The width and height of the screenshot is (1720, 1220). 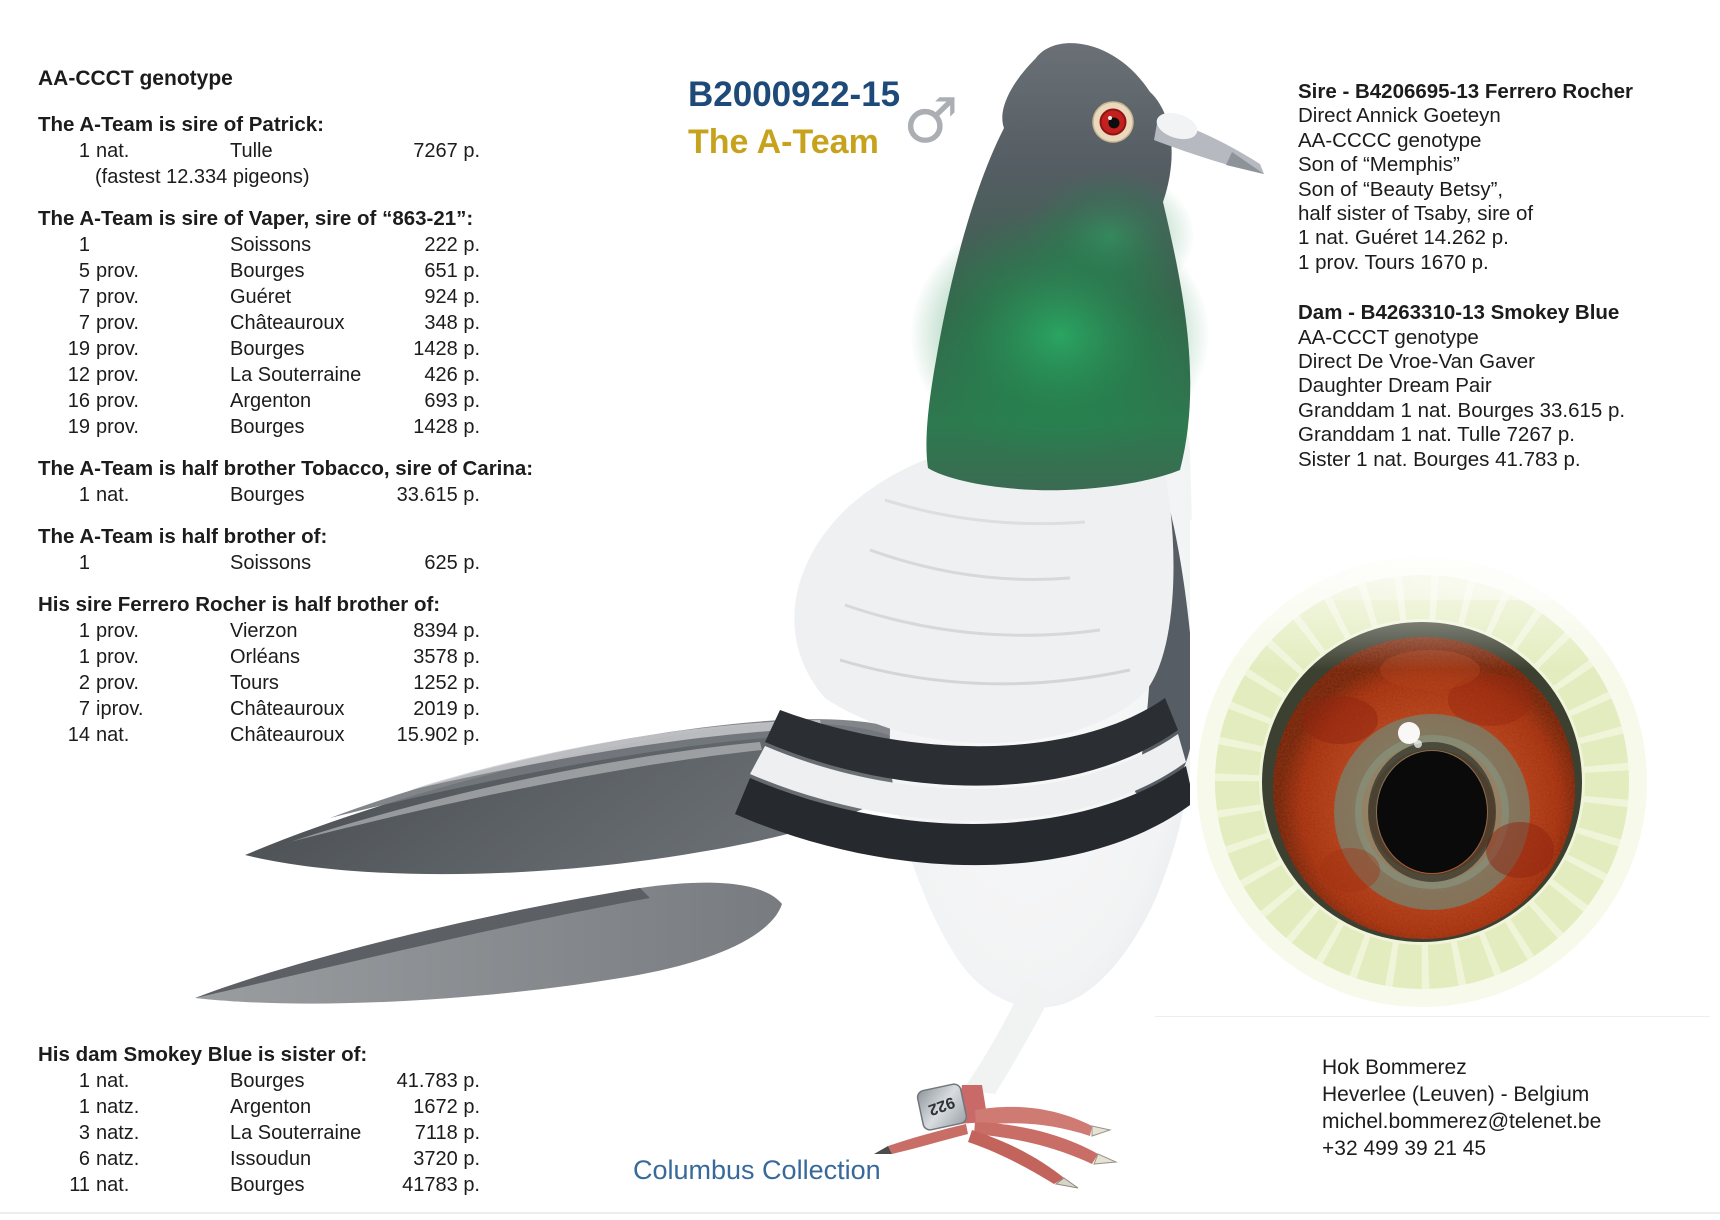 What do you see at coordinates (452, 245) in the screenshot?
I see `result-pigeons: 222 p.` at bounding box center [452, 245].